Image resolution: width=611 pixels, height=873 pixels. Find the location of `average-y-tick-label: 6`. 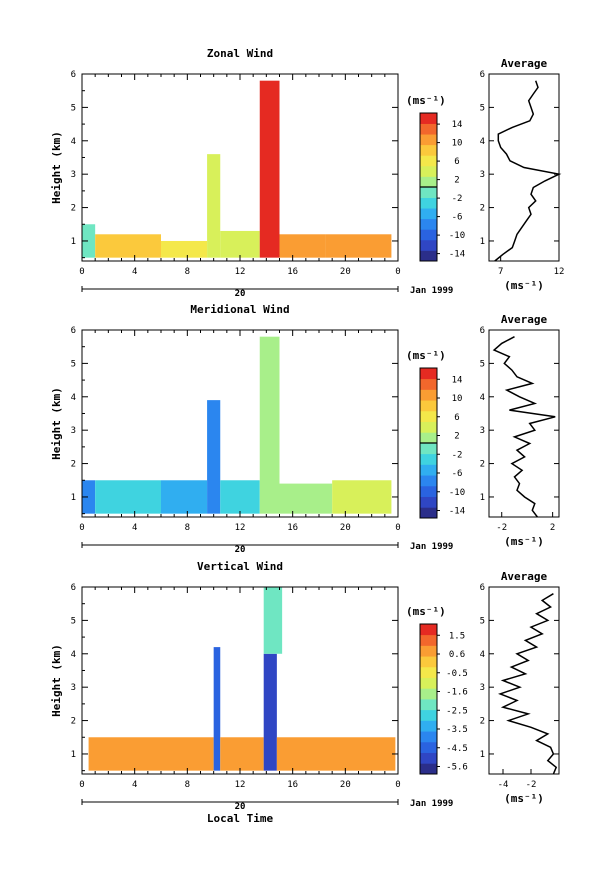

average-y-tick-label: 6 is located at coordinates (482, 75).